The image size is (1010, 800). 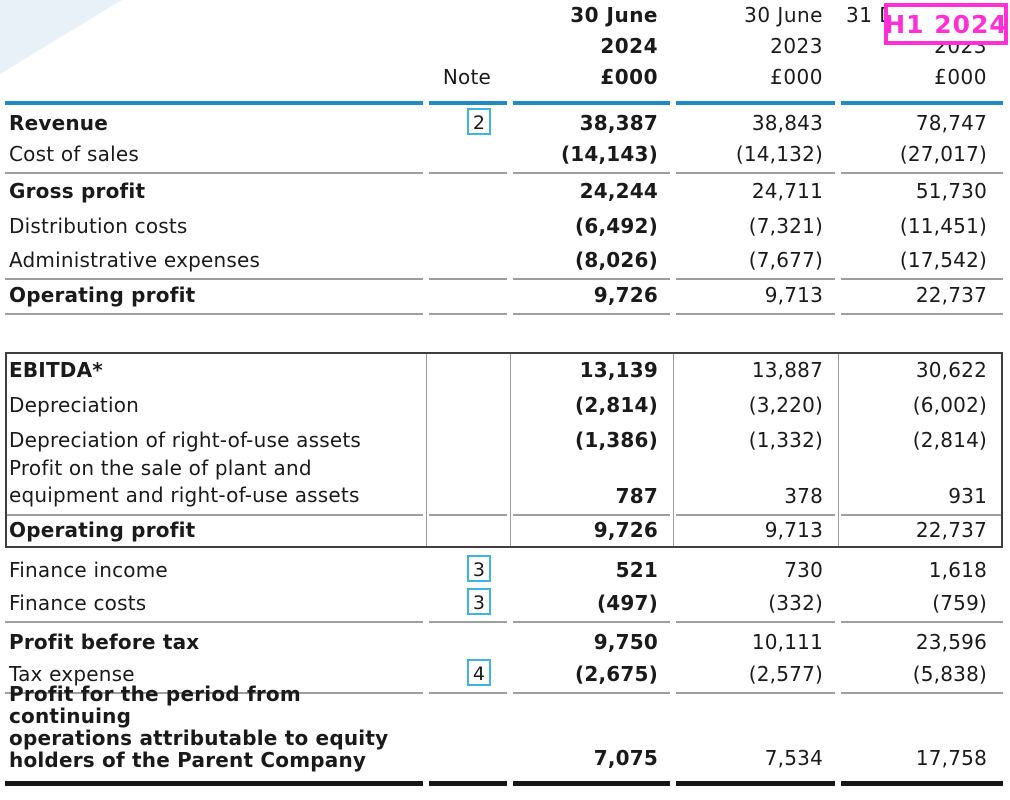 I want to click on value-h1-2024: 38,387, so click(x=591, y=123).